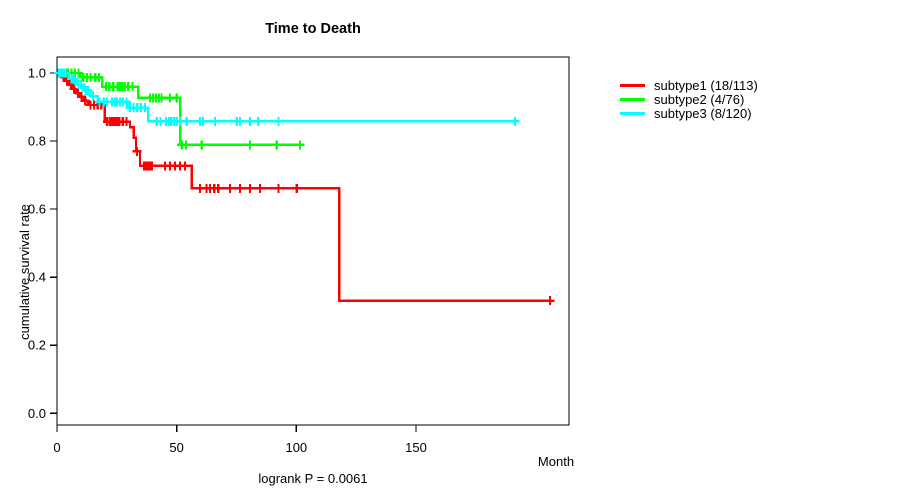 The height and width of the screenshot is (500, 900). Describe the element at coordinates (37, 73) in the screenshot. I see `y-tick-label: 1.0` at that location.